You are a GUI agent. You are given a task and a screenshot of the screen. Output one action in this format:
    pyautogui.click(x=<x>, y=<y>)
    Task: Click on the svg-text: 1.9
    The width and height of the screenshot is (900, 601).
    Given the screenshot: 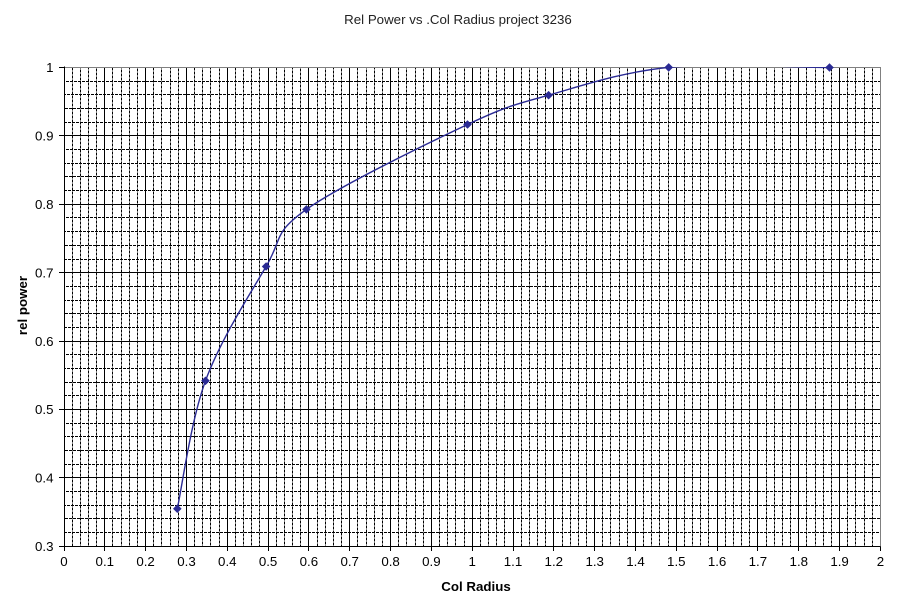 What is the action you would take?
    pyautogui.click(x=839, y=561)
    